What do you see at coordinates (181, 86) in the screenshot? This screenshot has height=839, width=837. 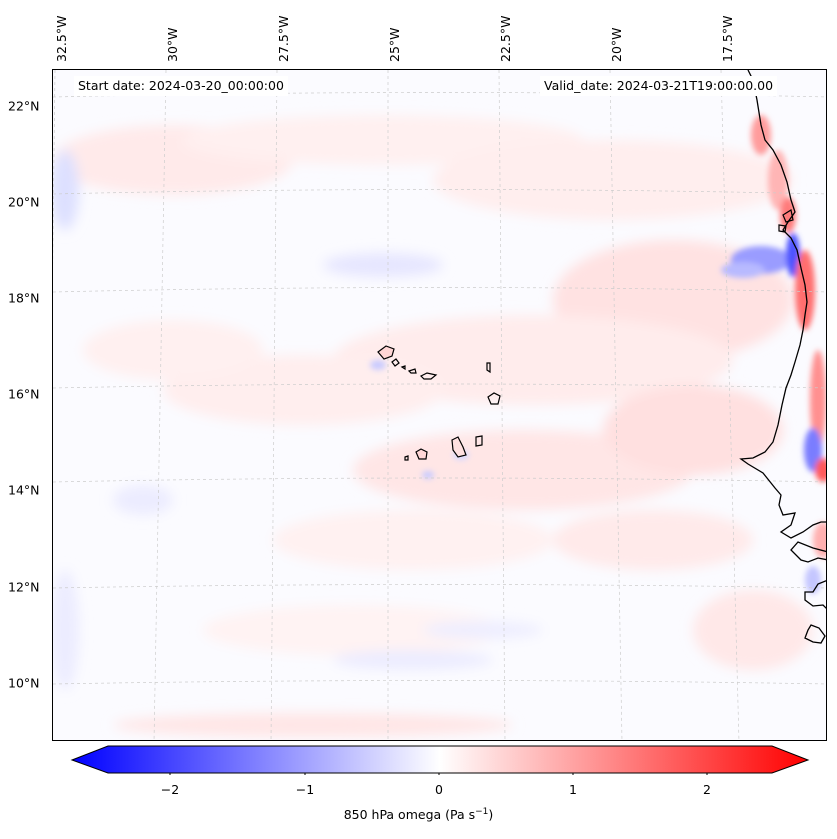 I see `start-date-label: Start date: 2024-03-20_00:00:00` at bounding box center [181, 86].